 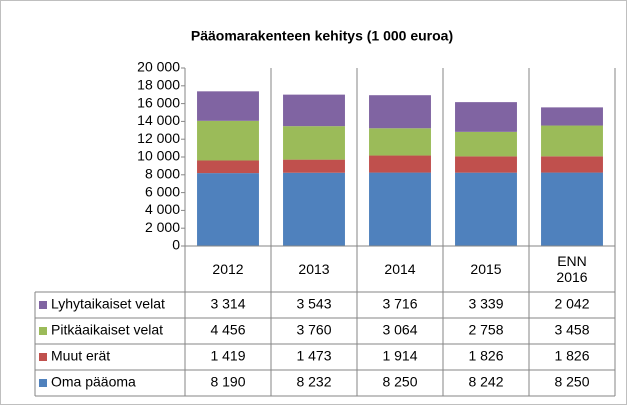 I want to click on category-cell: ENN 2016, so click(x=572, y=269).